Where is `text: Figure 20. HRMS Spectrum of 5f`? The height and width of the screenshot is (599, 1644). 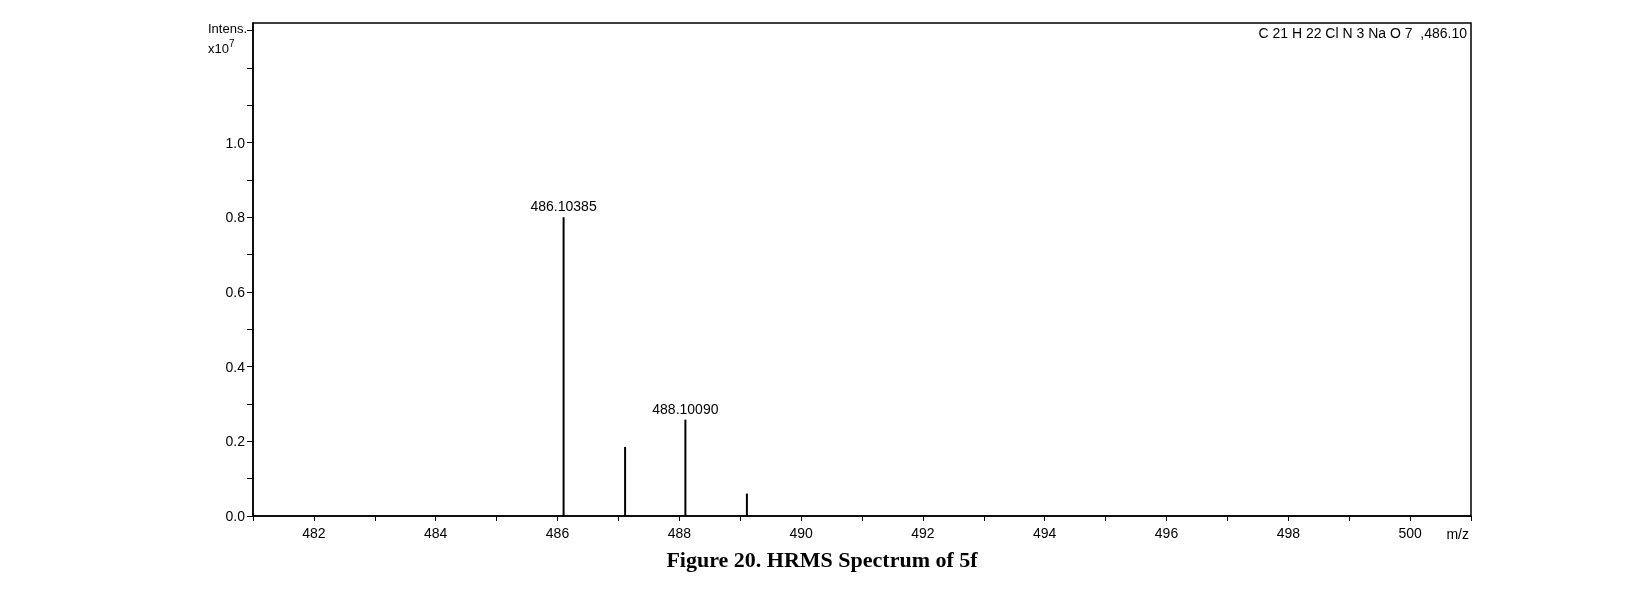 text: Figure 20. HRMS Spectrum of 5f is located at coordinates (822, 559).